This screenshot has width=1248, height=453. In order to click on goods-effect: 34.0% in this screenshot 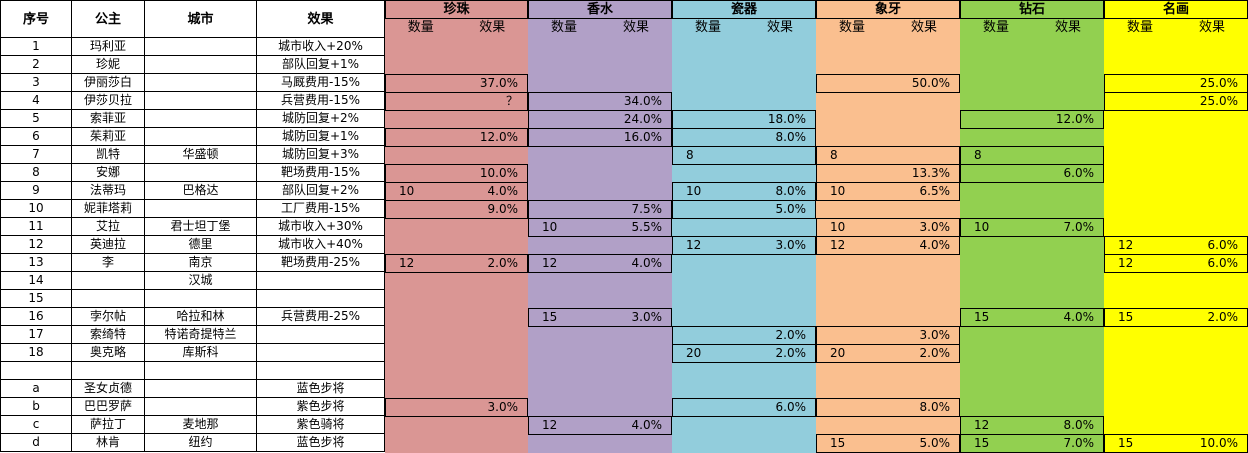, I will do `click(642, 101)`.